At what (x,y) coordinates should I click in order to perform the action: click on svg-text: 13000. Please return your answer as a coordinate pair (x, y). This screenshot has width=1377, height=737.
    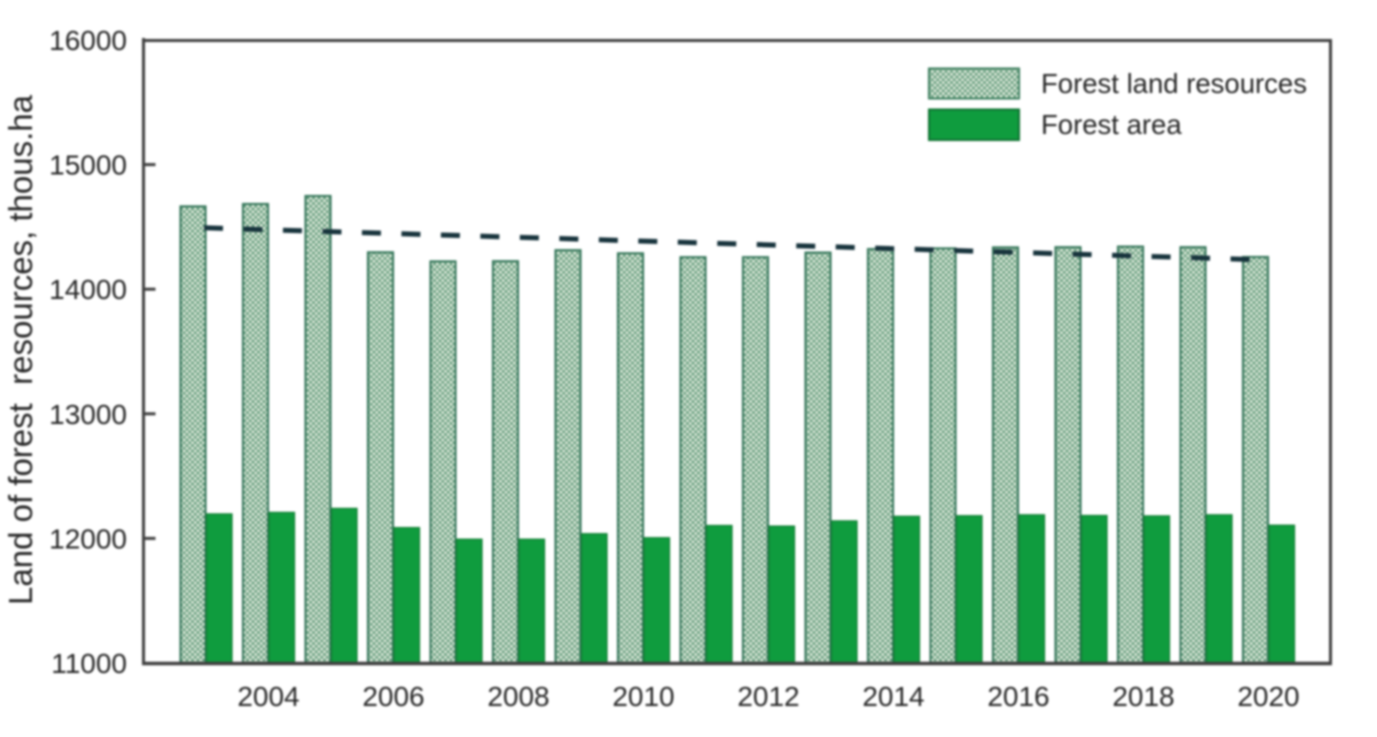
    Looking at the image, I should click on (88, 414).